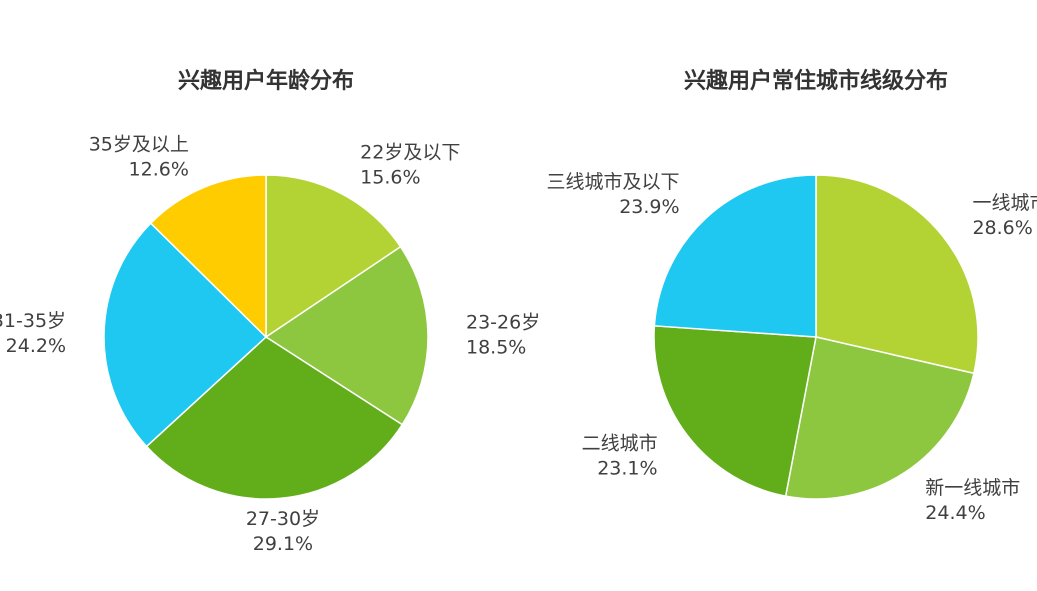 Image resolution: width=1037 pixels, height=591 pixels. I want to click on value-label: 24.4%, so click(955, 513).